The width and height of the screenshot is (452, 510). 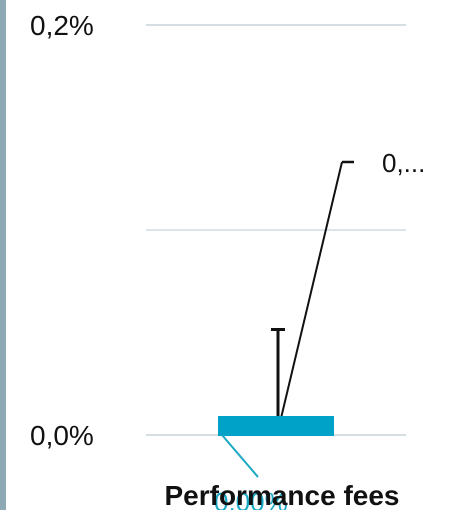 I want to click on category-label-performance-fees: Performance fees, so click(x=281, y=495).